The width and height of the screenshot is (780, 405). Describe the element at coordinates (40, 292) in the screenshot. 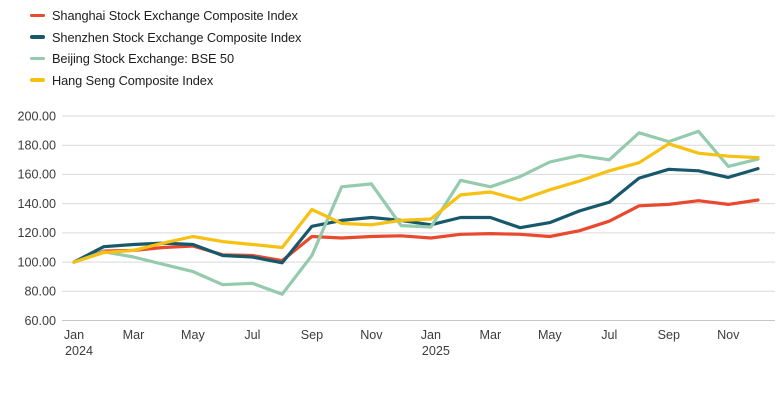

I see `y-tick-label: 80.00` at that location.